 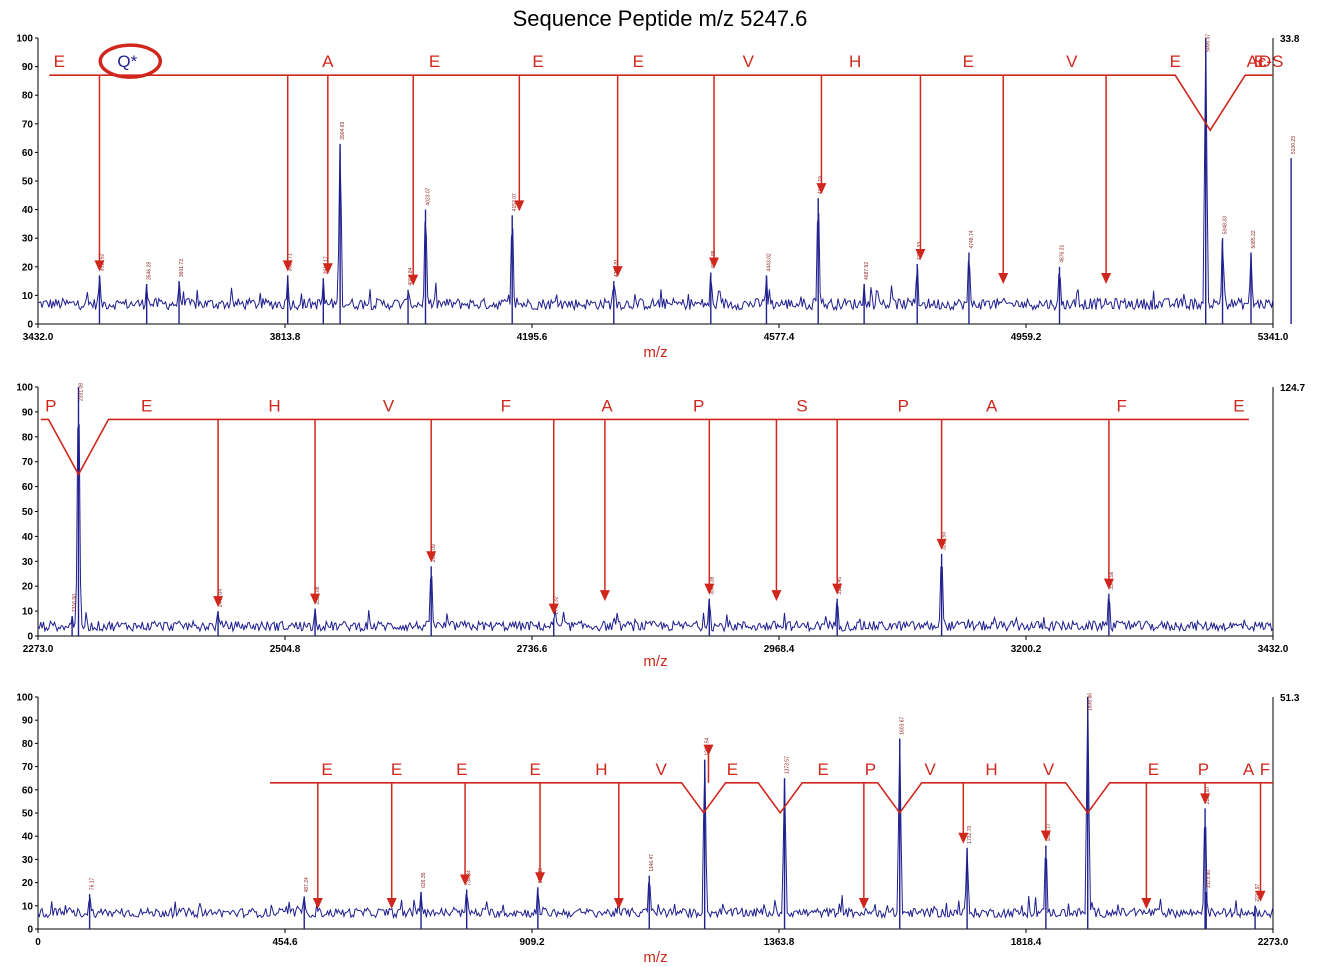 What do you see at coordinates (28, 790) in the screenshot?
I see `panel3-ytick-label: 60` at bounding box center [28, 790].